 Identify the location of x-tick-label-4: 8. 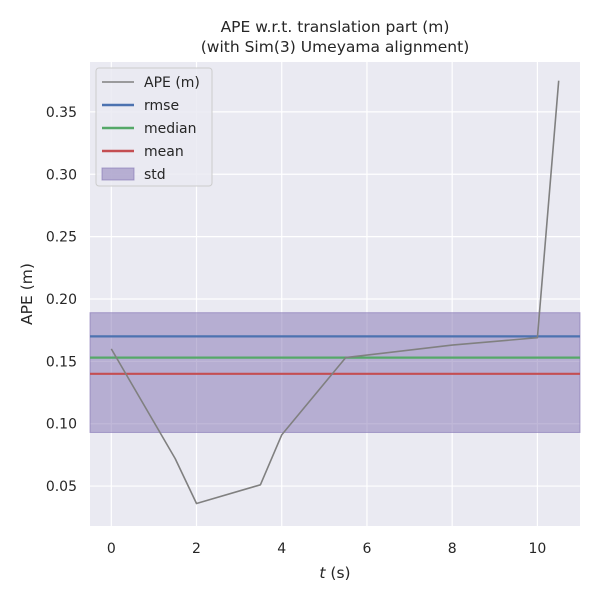
(452, 549).